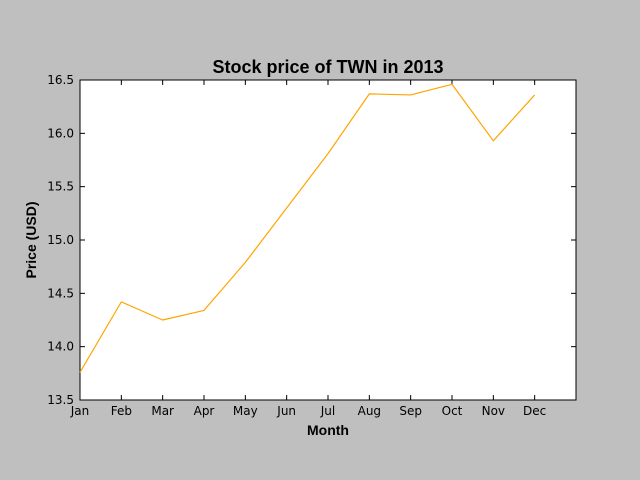 The height and width of the screenshot is (480, 640). I want to click on x-tick-label: Aug, so click(369, 411).